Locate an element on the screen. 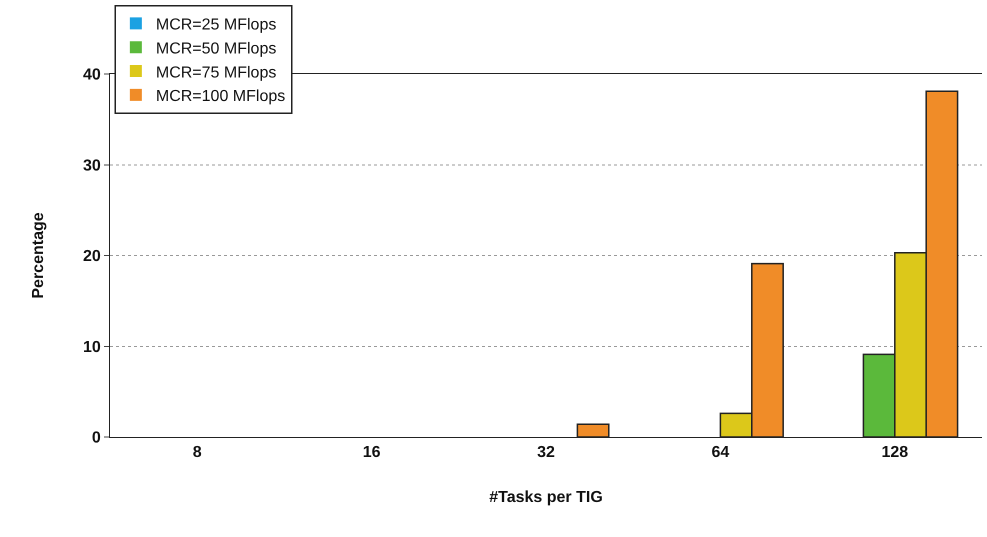  x-tick-label: 32 is located at coordinates (546, 453).